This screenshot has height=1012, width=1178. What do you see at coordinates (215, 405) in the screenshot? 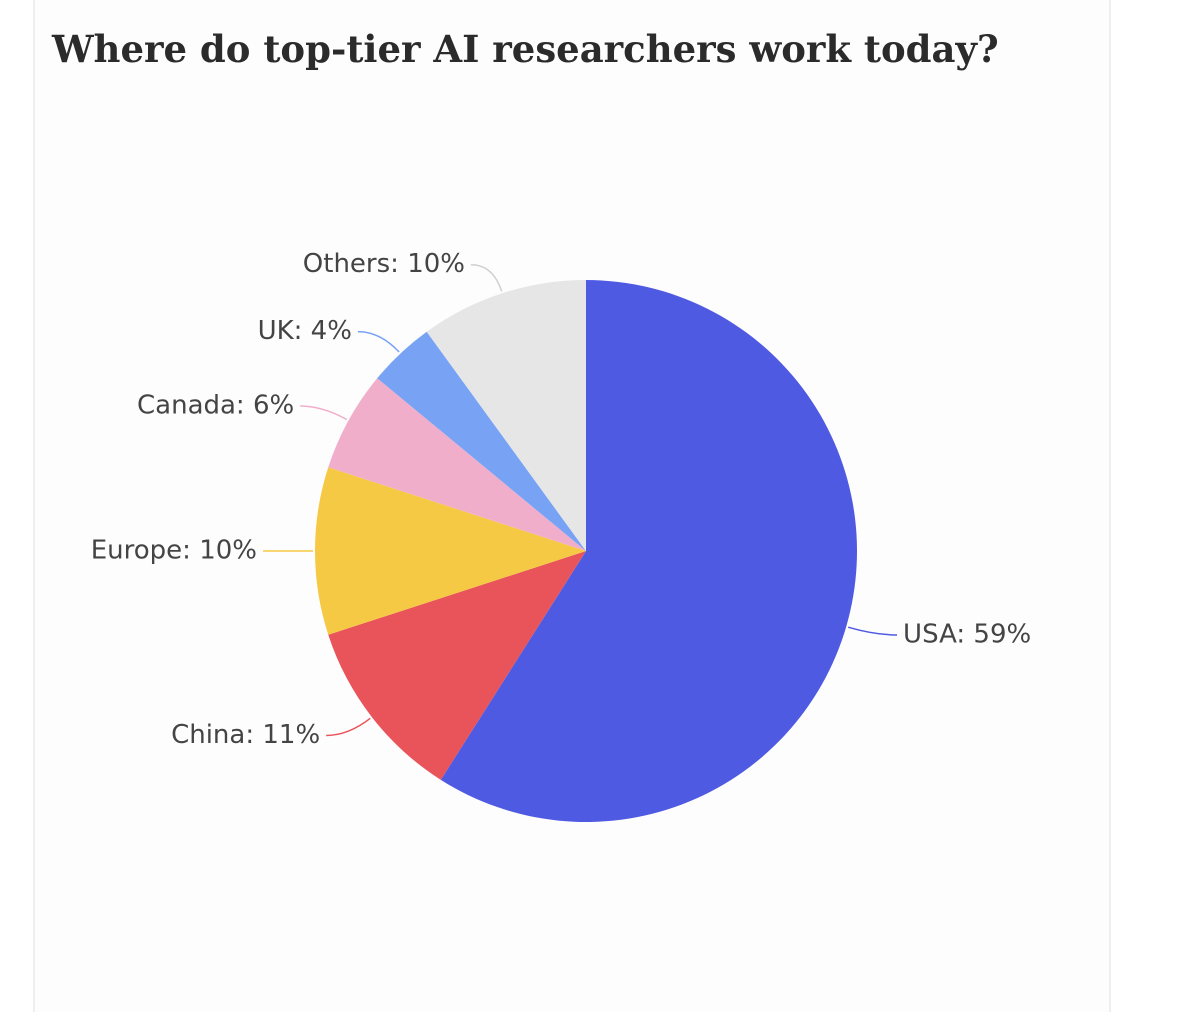
I see `slice-label: Canada: 6%` at bounding box center [215, 405].